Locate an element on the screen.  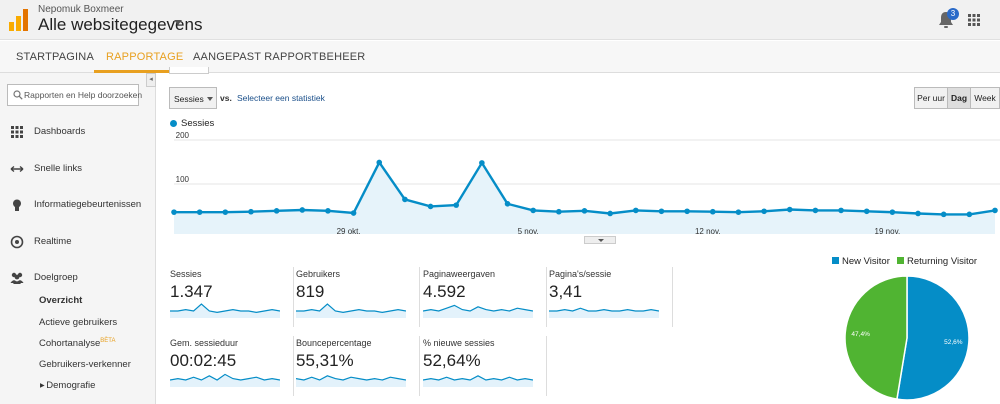
tab-startpagina: STARTPAGINA is located at coordinates (55, 57).